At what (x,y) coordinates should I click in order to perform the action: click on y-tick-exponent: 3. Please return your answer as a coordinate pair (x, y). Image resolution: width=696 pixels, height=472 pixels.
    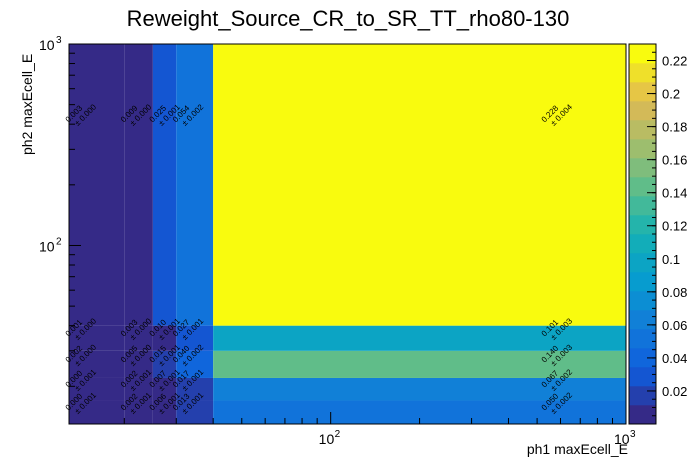
    Looking at the image, I should click on (59, 40).